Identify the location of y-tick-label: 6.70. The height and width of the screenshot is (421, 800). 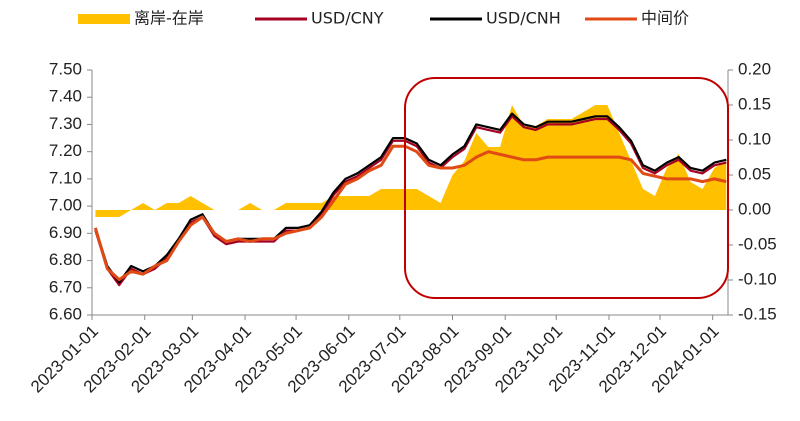
(65, 286).